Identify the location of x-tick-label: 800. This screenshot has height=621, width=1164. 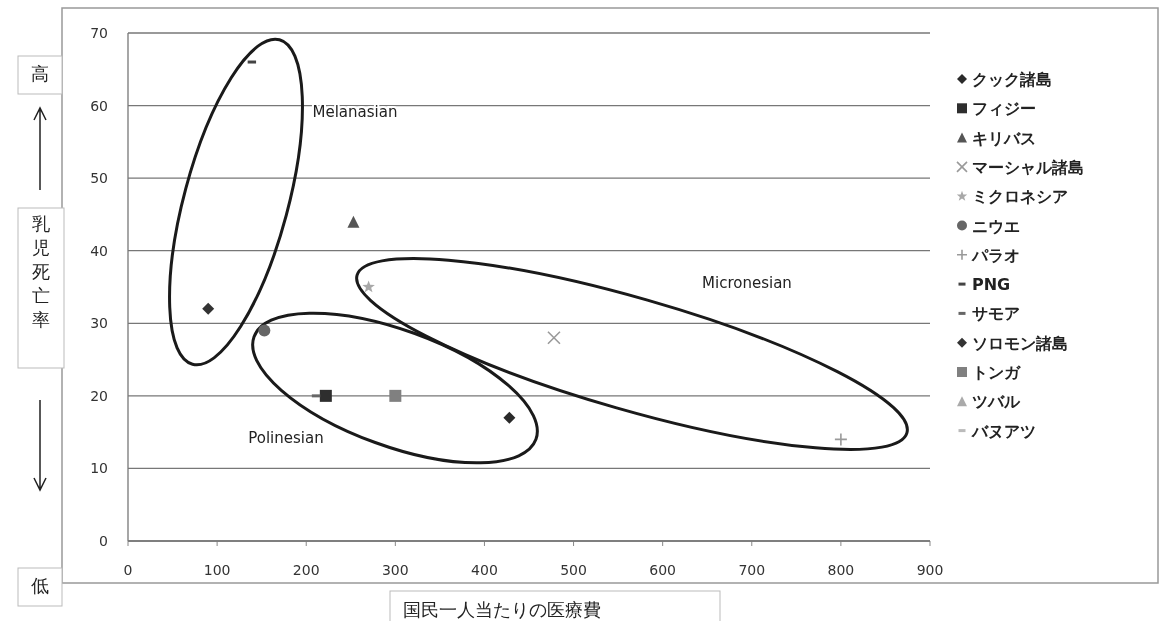
(841, 570).